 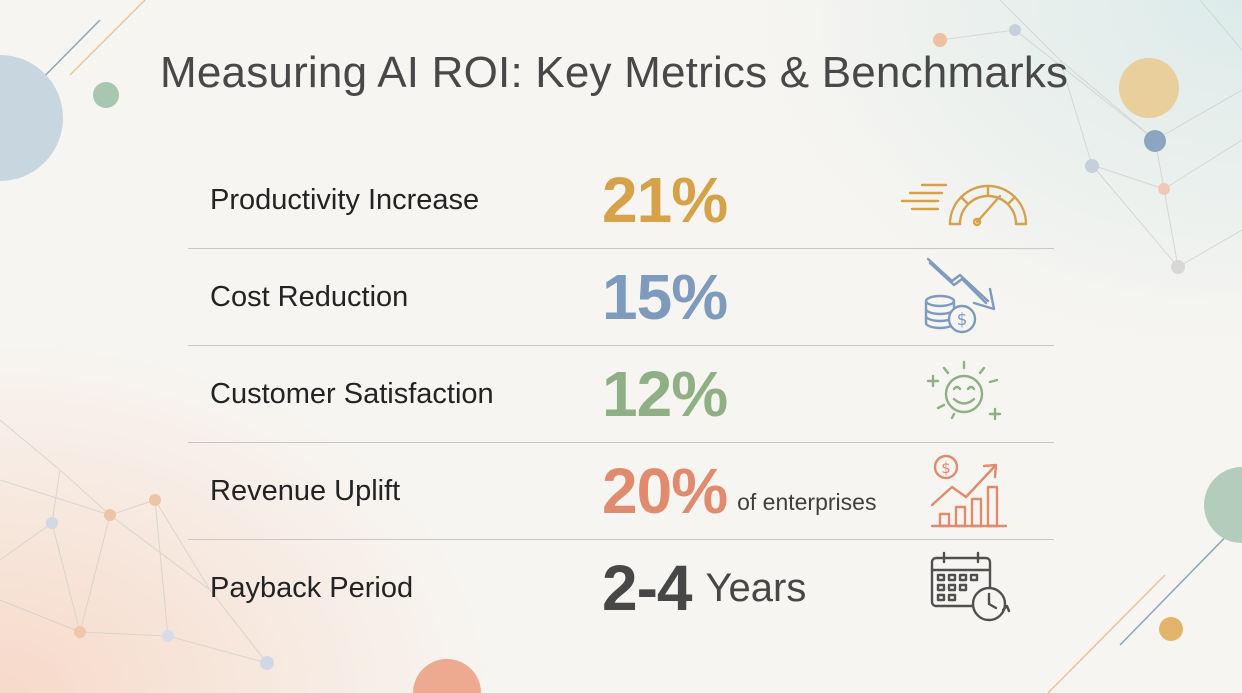 I want to click on metric-row-cost: Cost Reduction 15% $, so click(x=621, y=297).